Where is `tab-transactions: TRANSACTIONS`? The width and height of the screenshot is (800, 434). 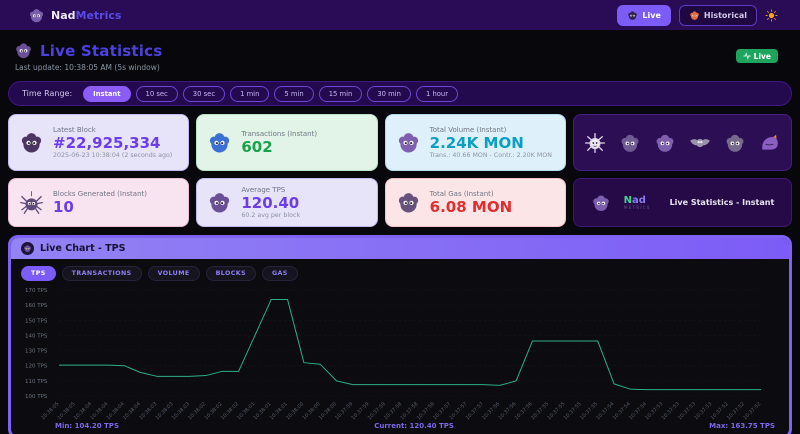
tab-transactions: TRANSACTIONS is located at coordinates (101, 273).